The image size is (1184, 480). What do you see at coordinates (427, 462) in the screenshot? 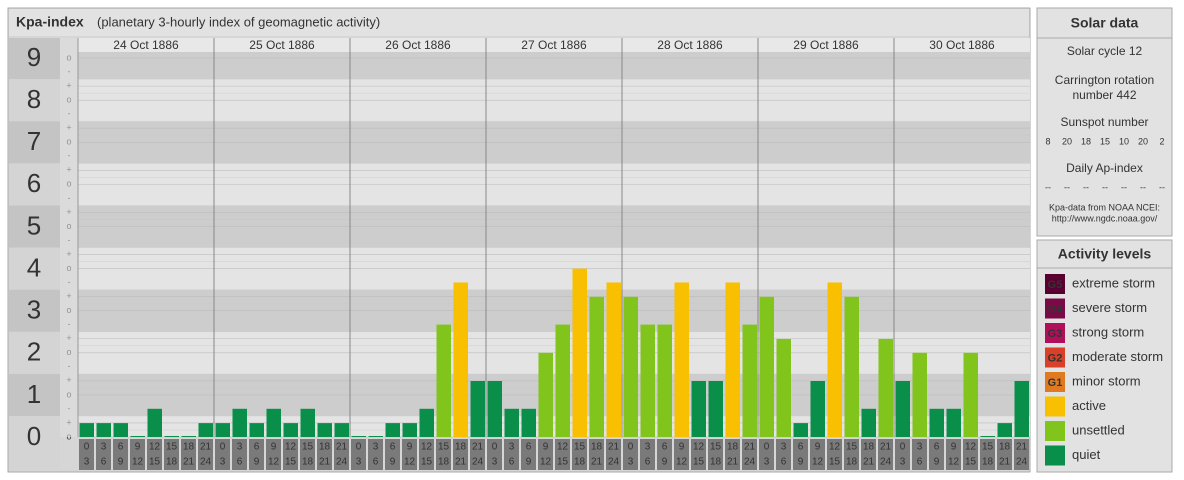
I see `hour-end: 15` at bounding box center [427, 462].